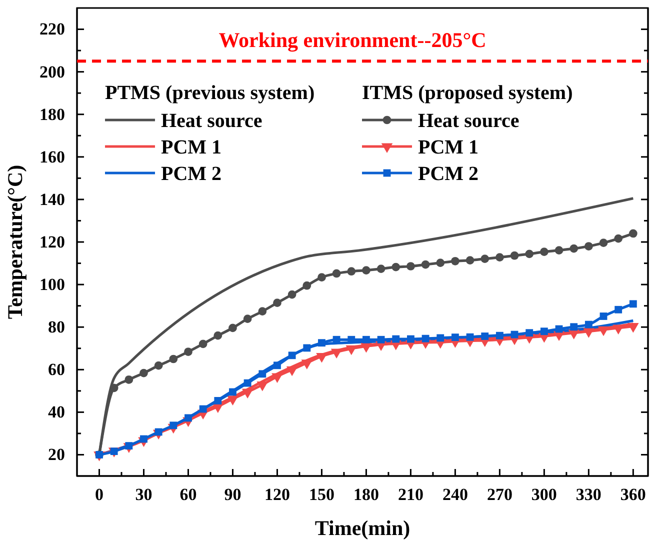  What do you see at coordinates (411, 494) in the screenshot?
I see `x-tick-label: 210` at bounding box center [411, 494].